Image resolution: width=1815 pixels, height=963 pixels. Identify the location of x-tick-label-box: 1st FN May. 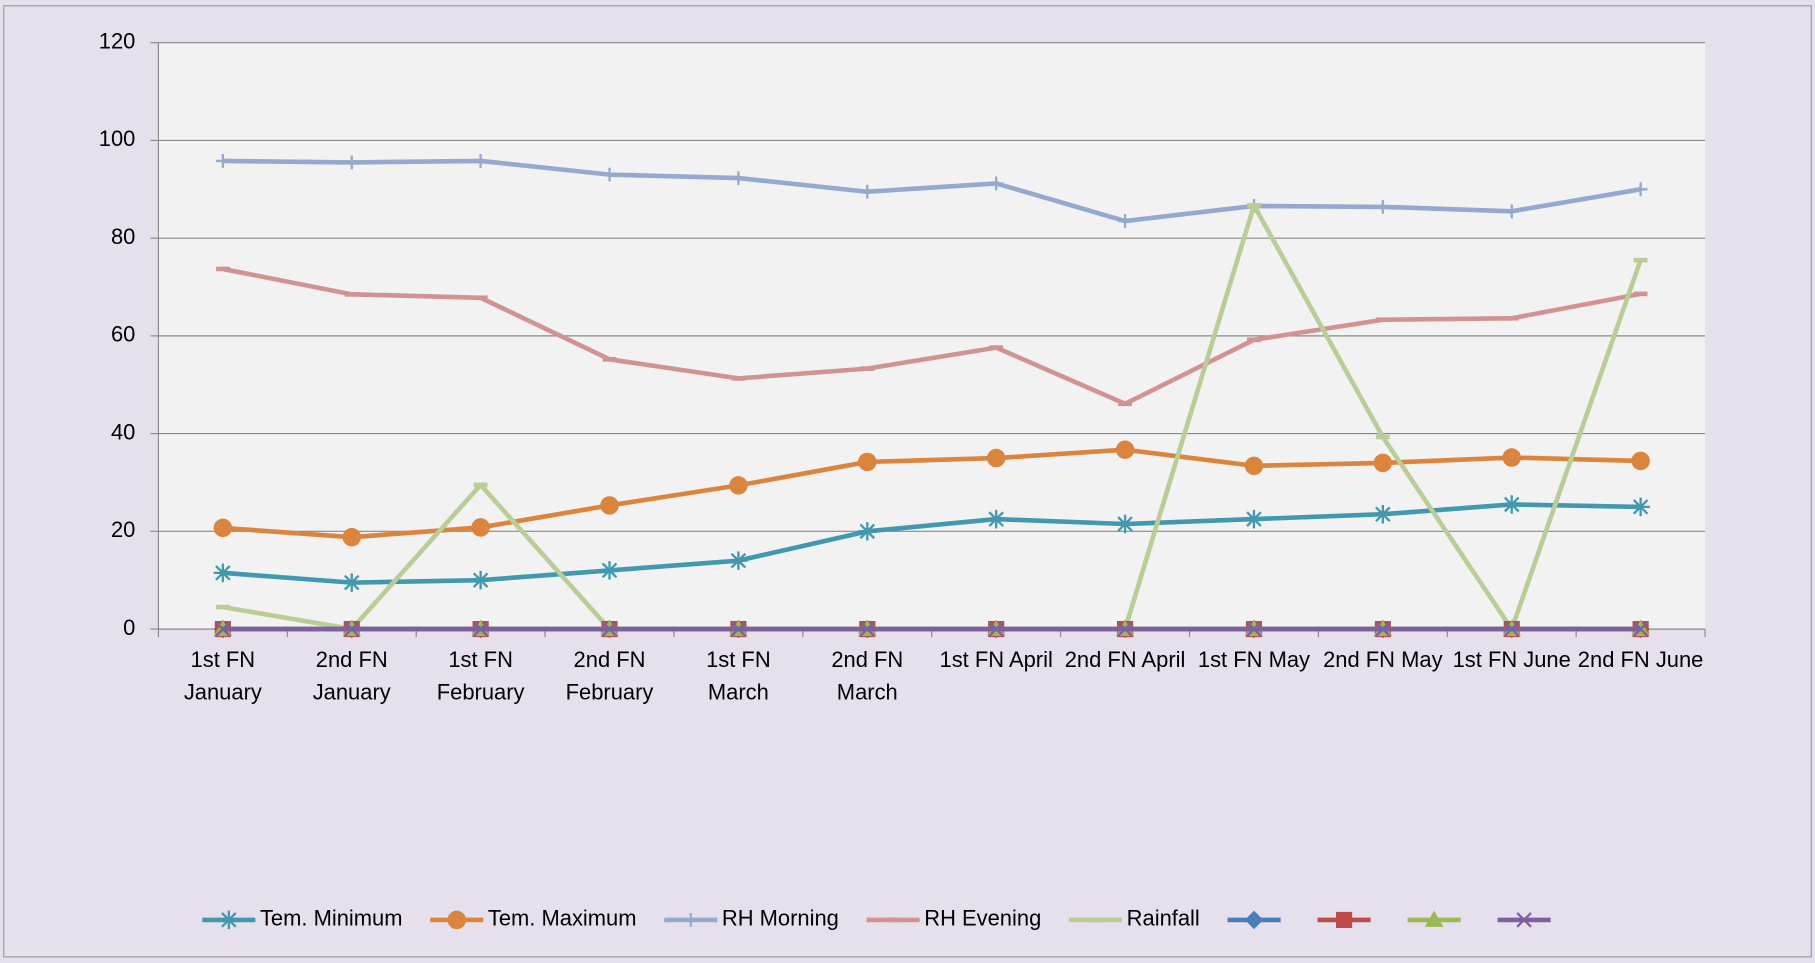
(1253, 660).